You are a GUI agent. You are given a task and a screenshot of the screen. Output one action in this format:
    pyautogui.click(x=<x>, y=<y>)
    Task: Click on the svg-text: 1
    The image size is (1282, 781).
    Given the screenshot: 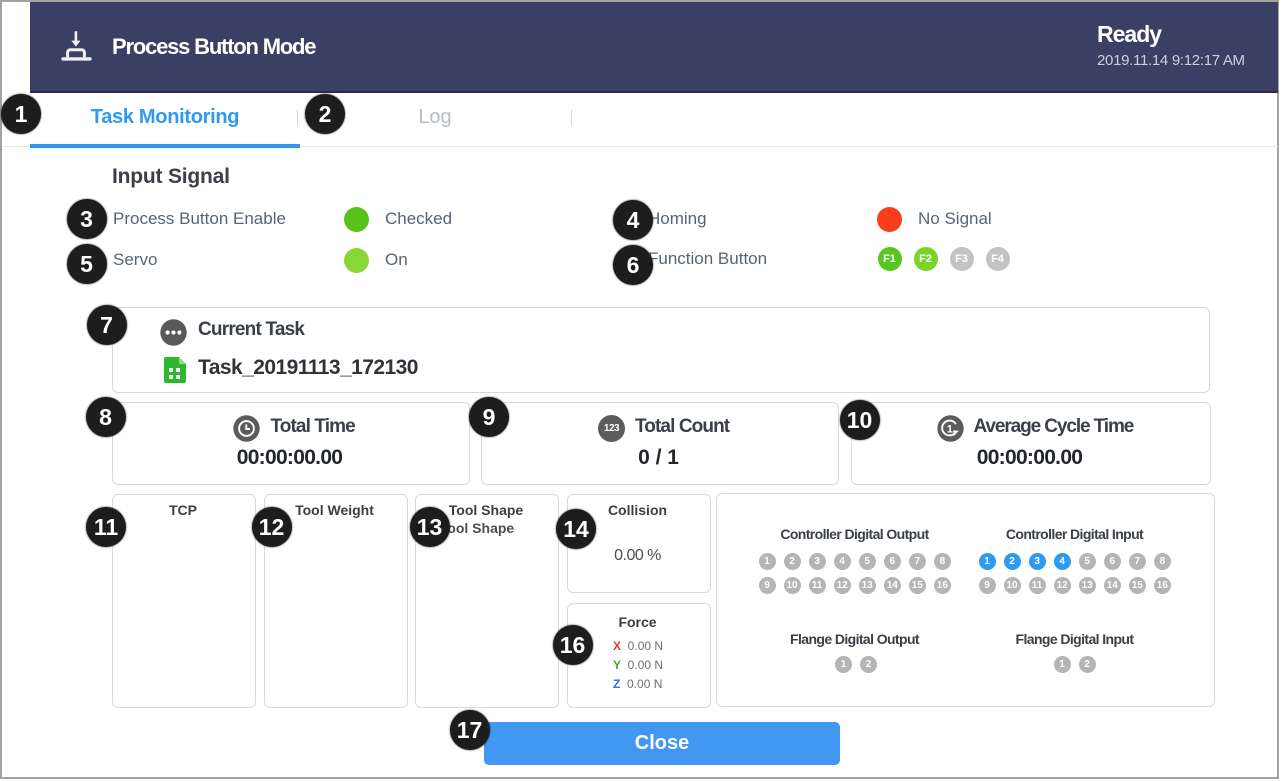 What is the action you would take?
    pyautogui.click(x=949, y=430)
    